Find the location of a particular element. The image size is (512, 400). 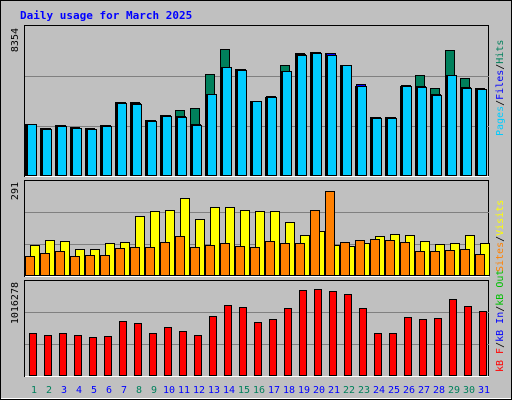

day-label: 31 is located at coordinates (484, 390).